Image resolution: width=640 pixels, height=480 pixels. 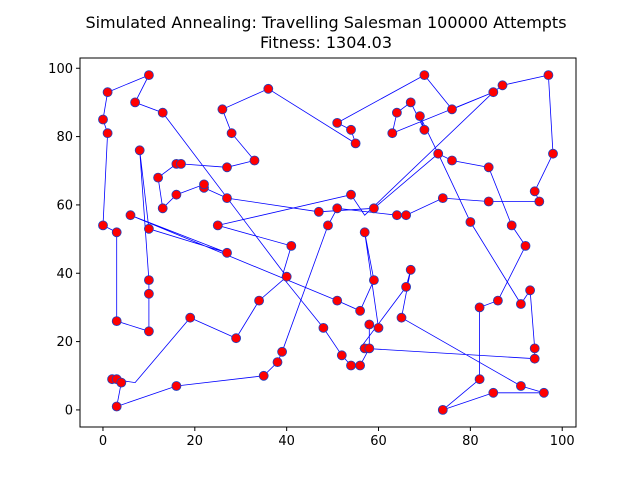 What do you see at coordinates (64, 342) in the screenshot?
I see `y-tick-label: 20` at bounding box center [64, 342].